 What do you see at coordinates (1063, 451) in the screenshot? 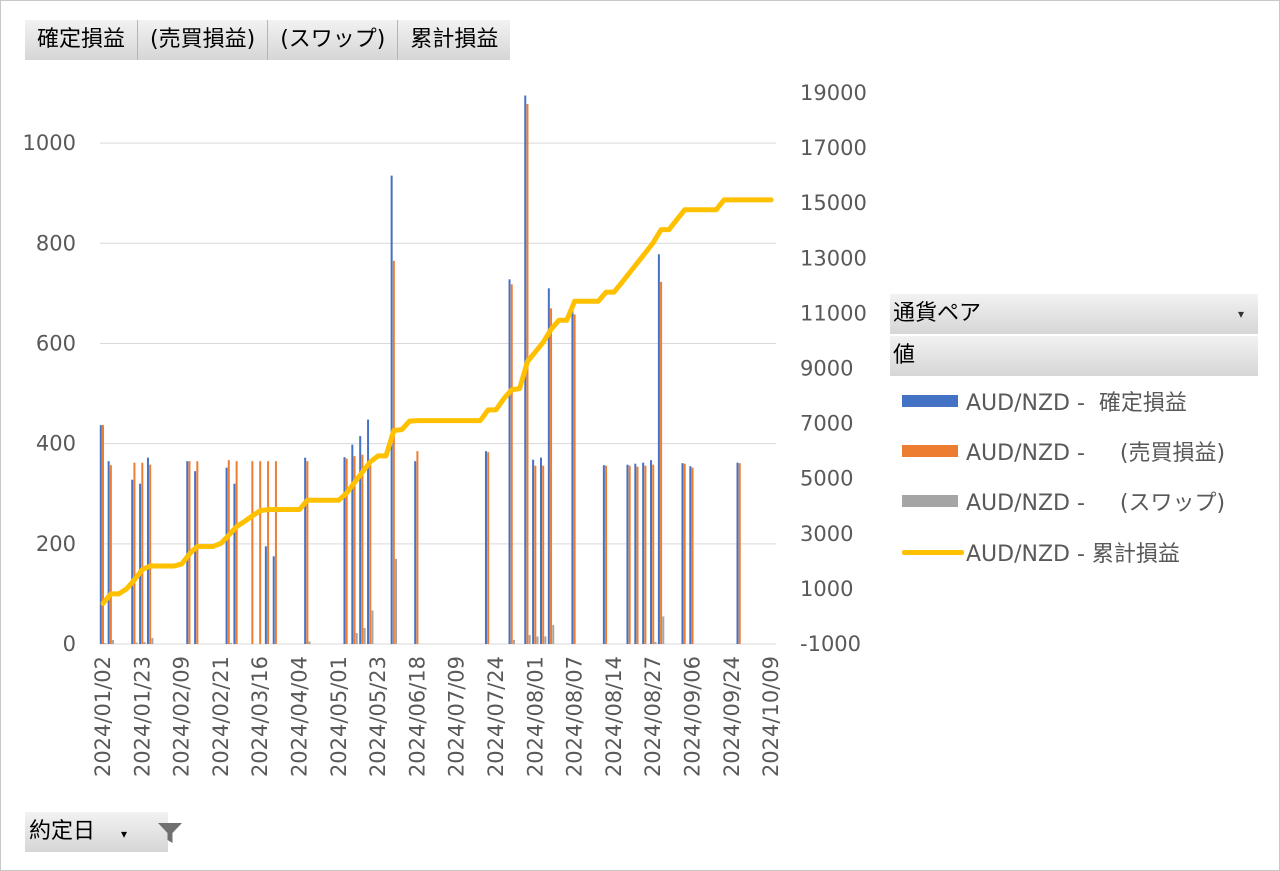
I see `legend-item-trading-pnl: AUD/NZD - (売買損益)` at bounding box center [1063, 451].